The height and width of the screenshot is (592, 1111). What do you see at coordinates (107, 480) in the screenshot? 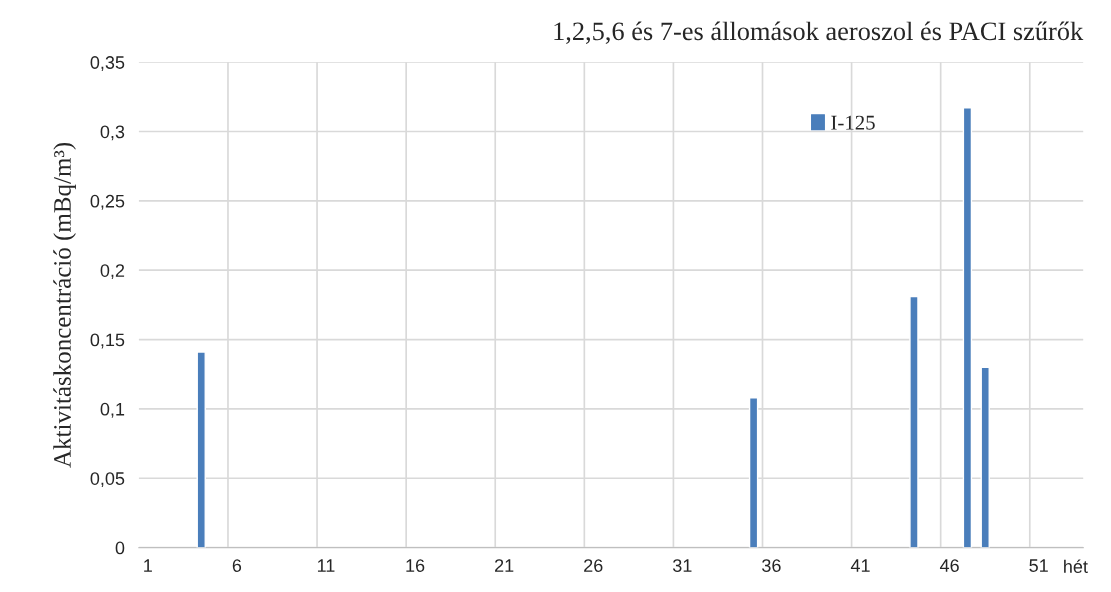
I see `y-tick-label: 0,05` at bounding box center [107, 480].